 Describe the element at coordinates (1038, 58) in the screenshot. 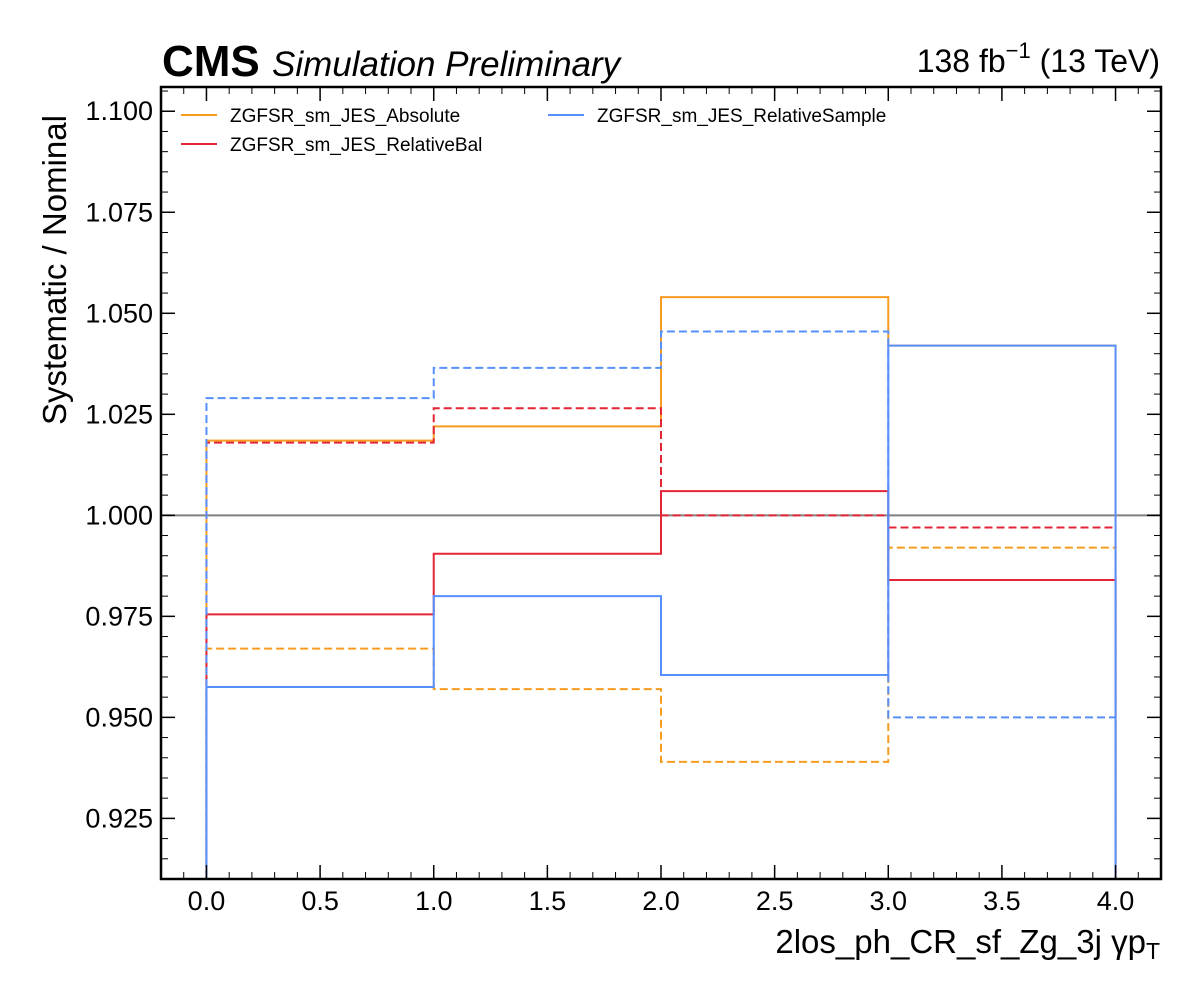

I see `luminosity-label: 138 fb−1 (13 TeV)` at that location.